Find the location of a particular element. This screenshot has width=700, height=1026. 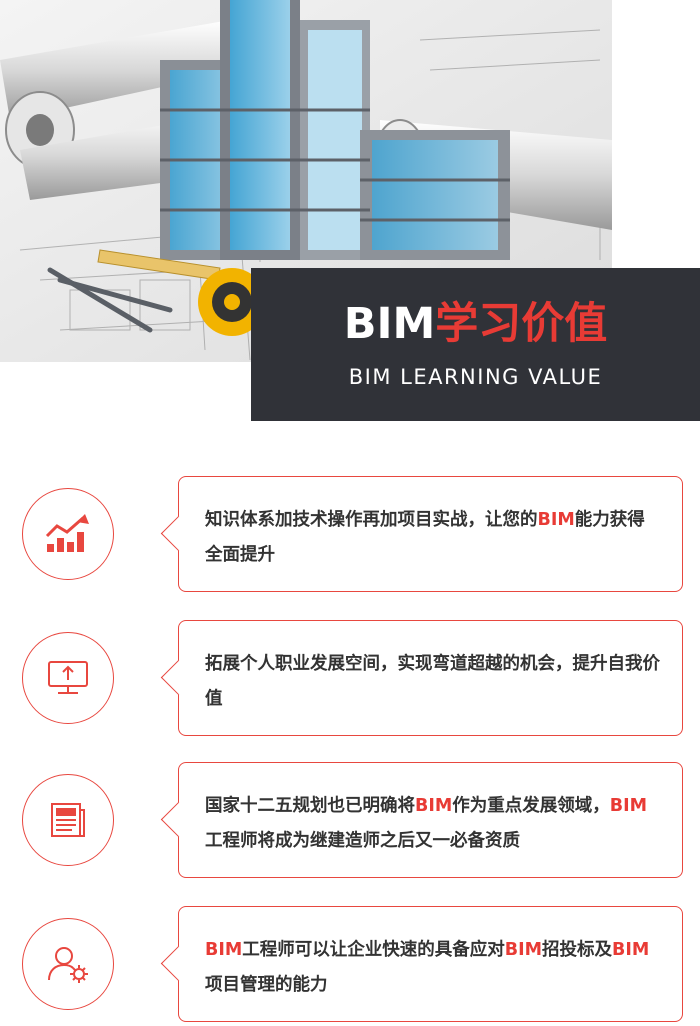

value-text-box: 拓展个人职业发展空间，实现弯道超越的机会，提升自我价值 is located at coordinates (421, 678).